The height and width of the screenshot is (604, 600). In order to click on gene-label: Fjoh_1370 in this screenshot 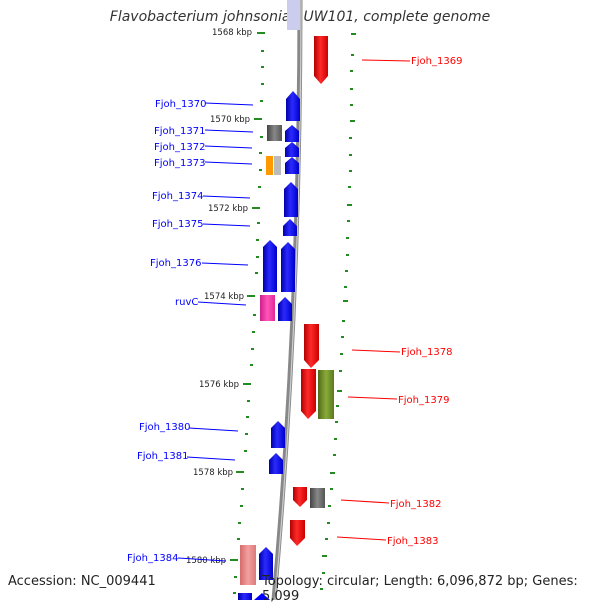, I will do `click(180, 104)`.